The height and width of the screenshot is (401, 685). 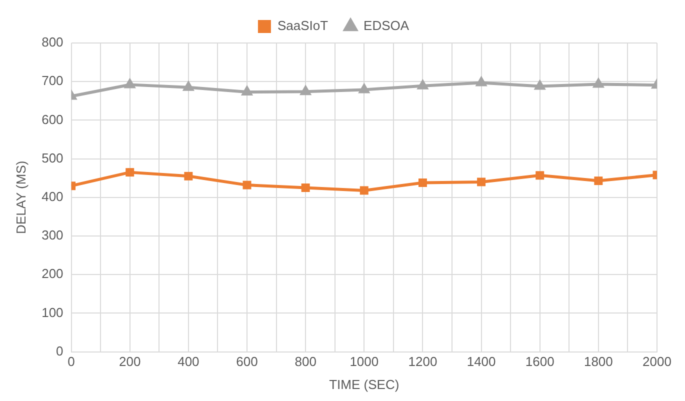 What do you see at coordinates (657, 362) in the screenshot?
I see `x-tick-label: 2000` at bounding box center [657, 362].